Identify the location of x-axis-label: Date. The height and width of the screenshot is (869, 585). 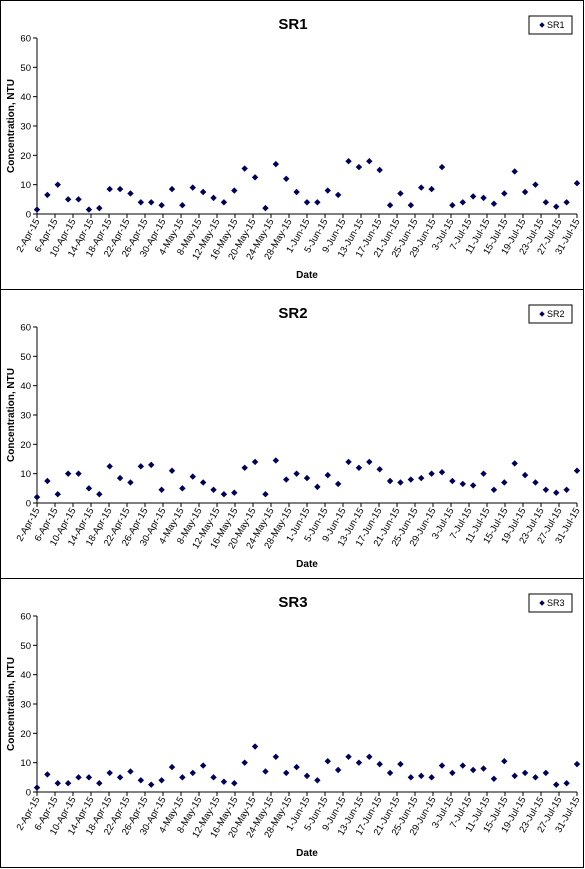
(307, 853).